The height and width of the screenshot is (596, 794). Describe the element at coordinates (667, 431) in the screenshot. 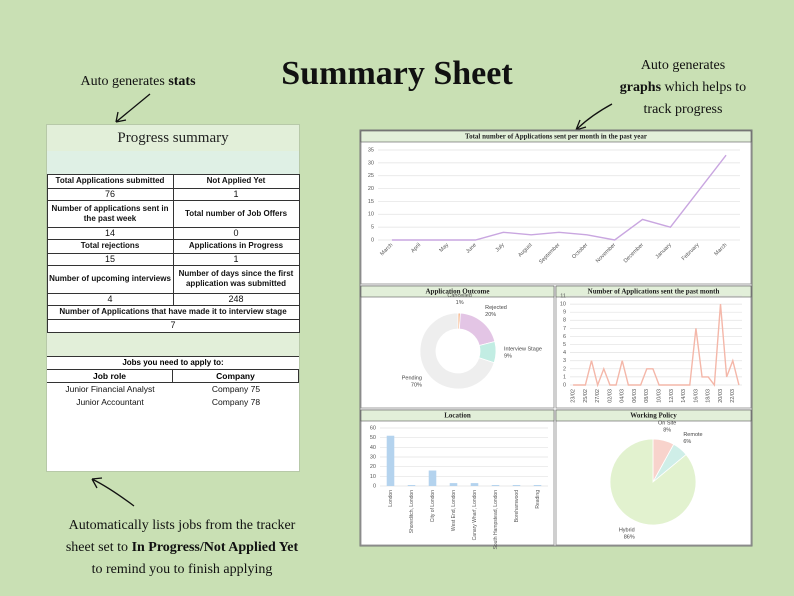

I see `slice-value-label: 8%` at that location.